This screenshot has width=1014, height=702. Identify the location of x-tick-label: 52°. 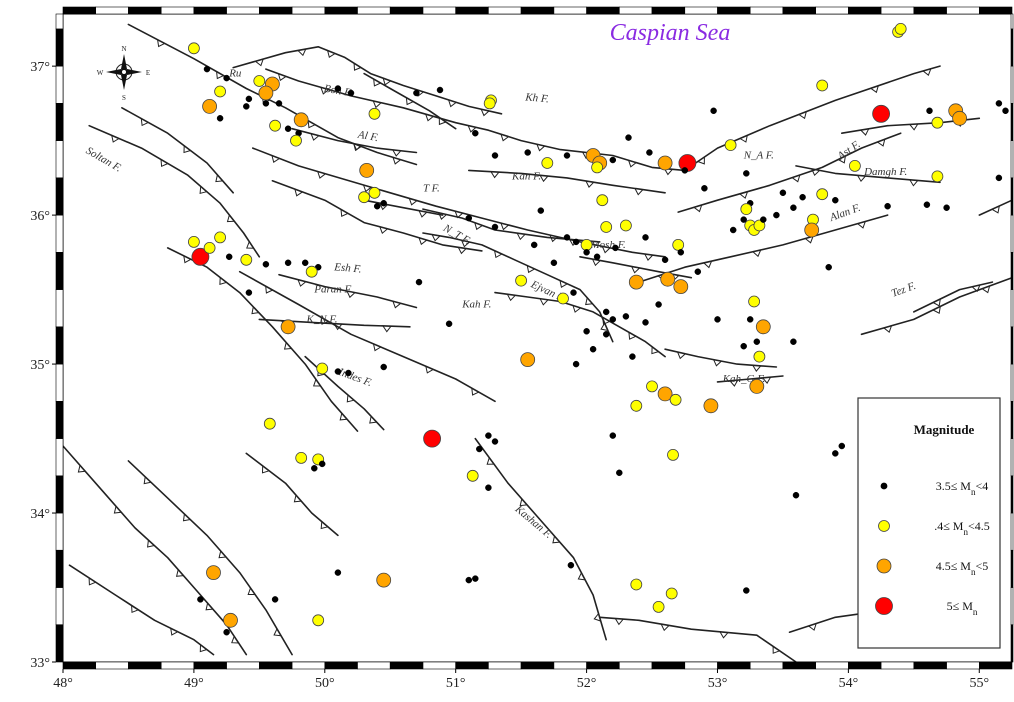
(587, 683).